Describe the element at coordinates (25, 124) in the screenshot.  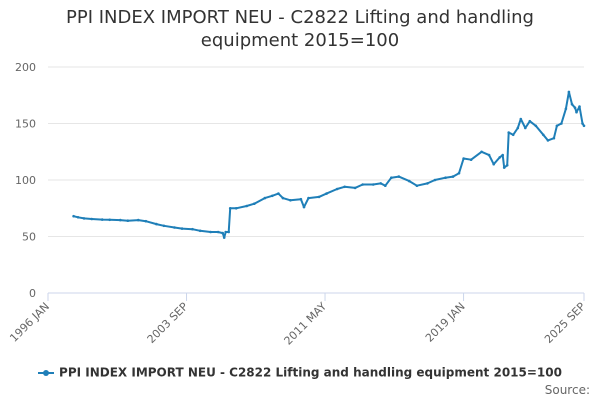
I see `y-tick-label: 150` at that location.